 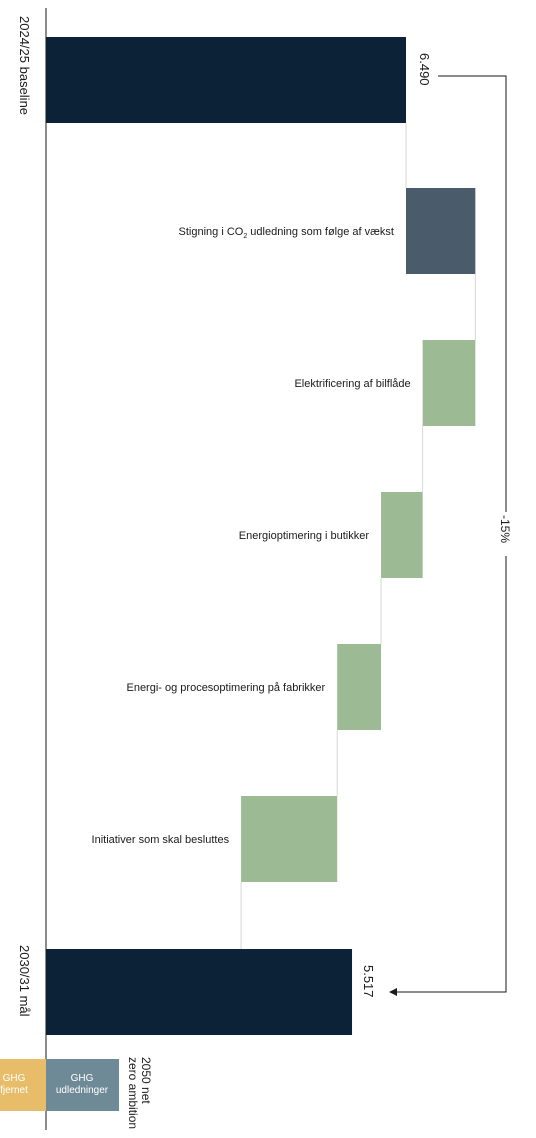 I want to click on bracket-label-bg, so click(x=506, y=534).